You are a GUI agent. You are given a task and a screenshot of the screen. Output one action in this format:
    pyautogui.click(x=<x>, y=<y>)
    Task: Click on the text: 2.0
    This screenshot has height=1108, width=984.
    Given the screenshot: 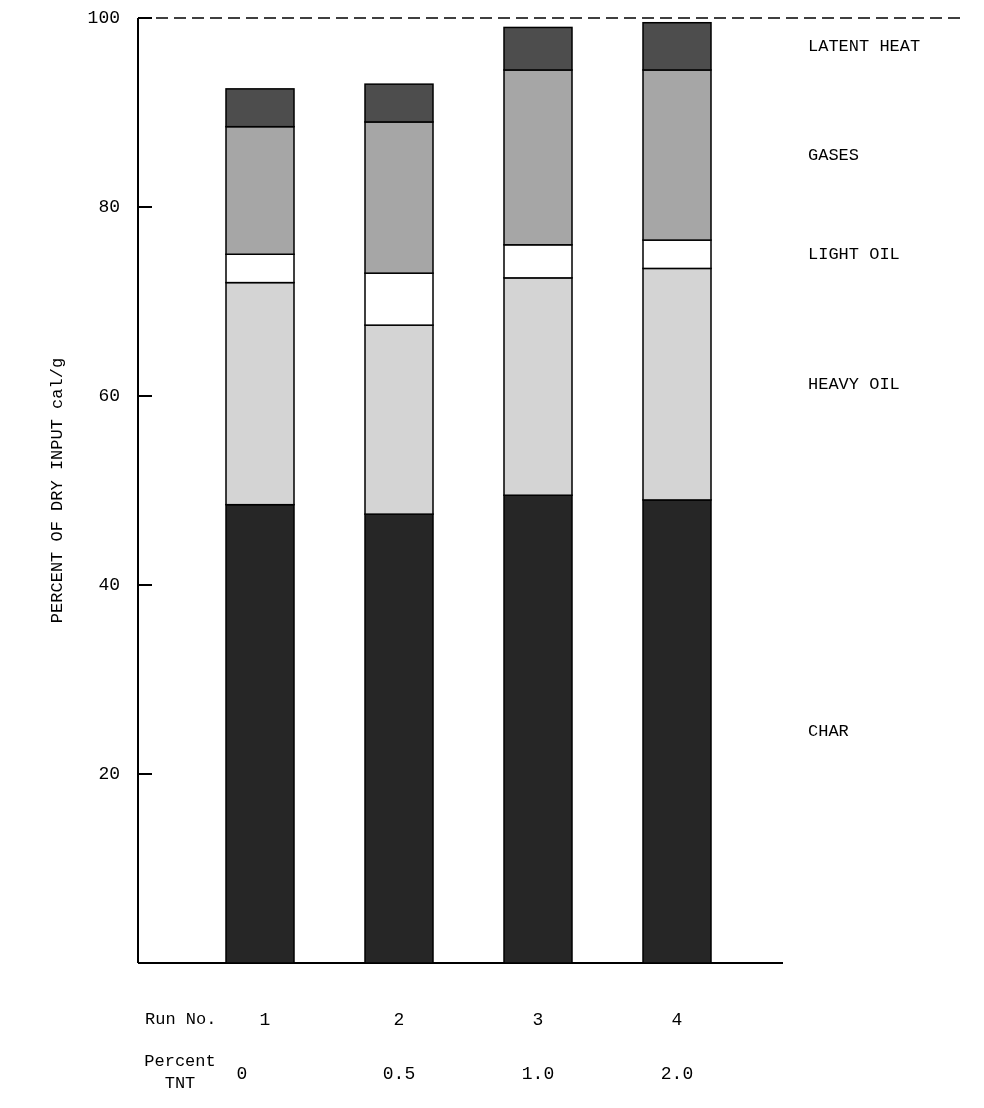 What is the action you would take?
    pyautogui.click(x=677, y=1073)
    